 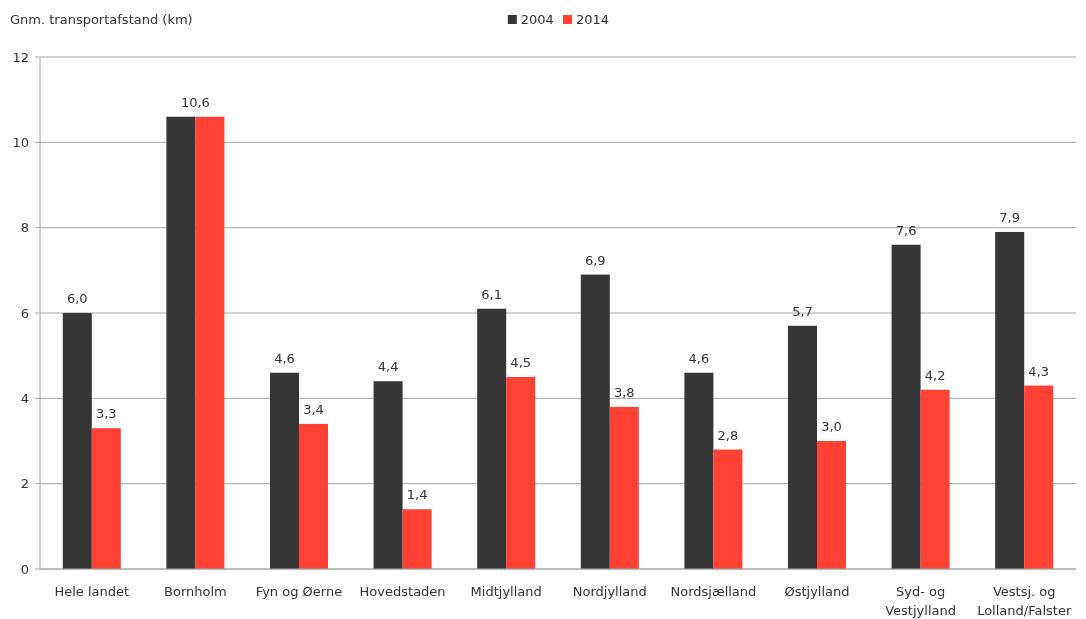 I want to click on x-tick-label: Hovedstaden, so click(x=402, y=591).